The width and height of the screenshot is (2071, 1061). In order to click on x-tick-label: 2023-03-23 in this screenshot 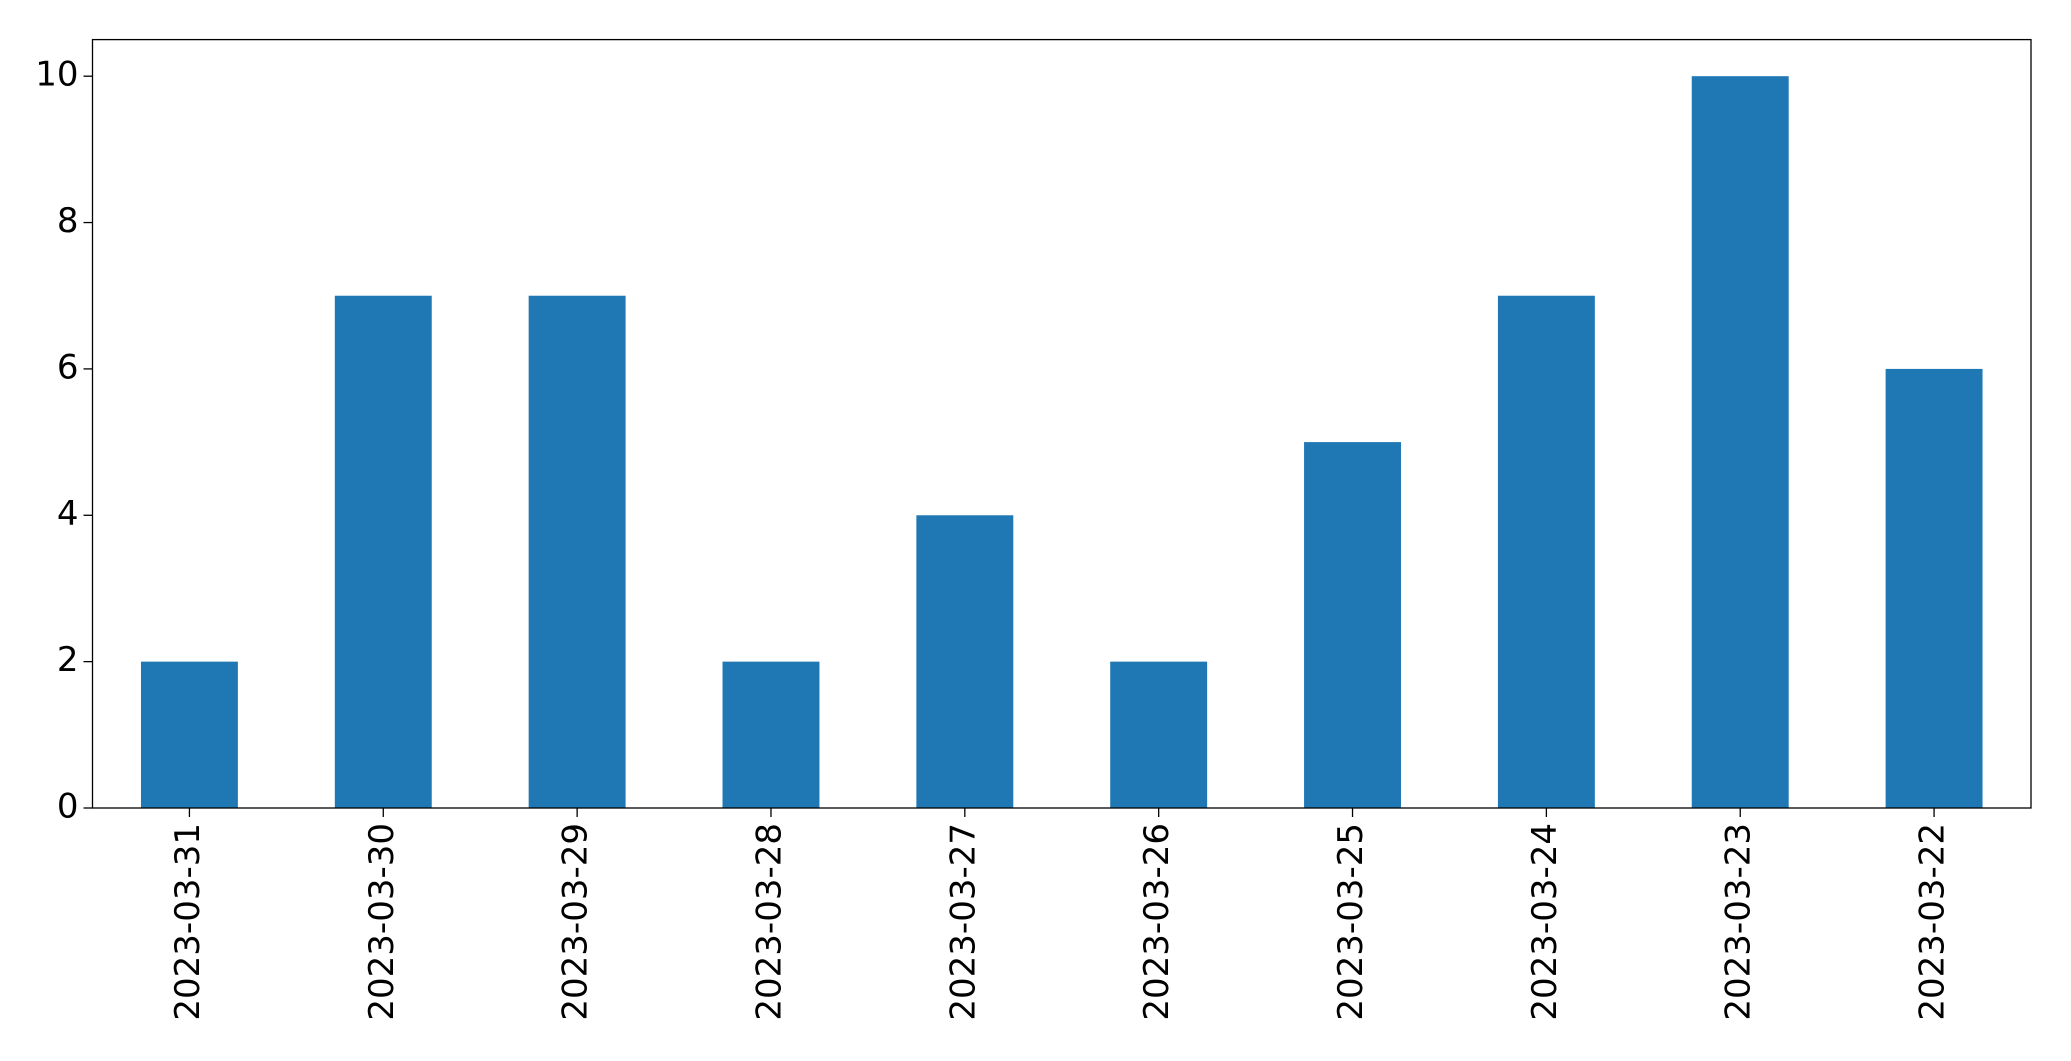, I will do `click(1739, 922)`.